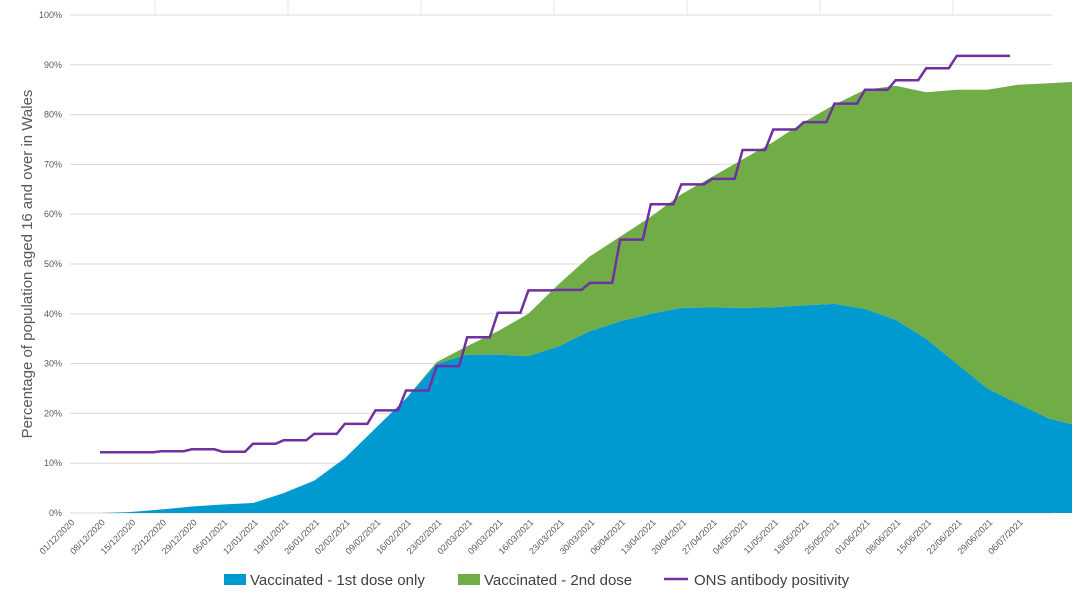 Image resolution: width=1072 pixels, height=602 pixels. Describe the element at coordinates (53, 65) in the screenshot. I see `y-tick-label-9: 90%` at that location.